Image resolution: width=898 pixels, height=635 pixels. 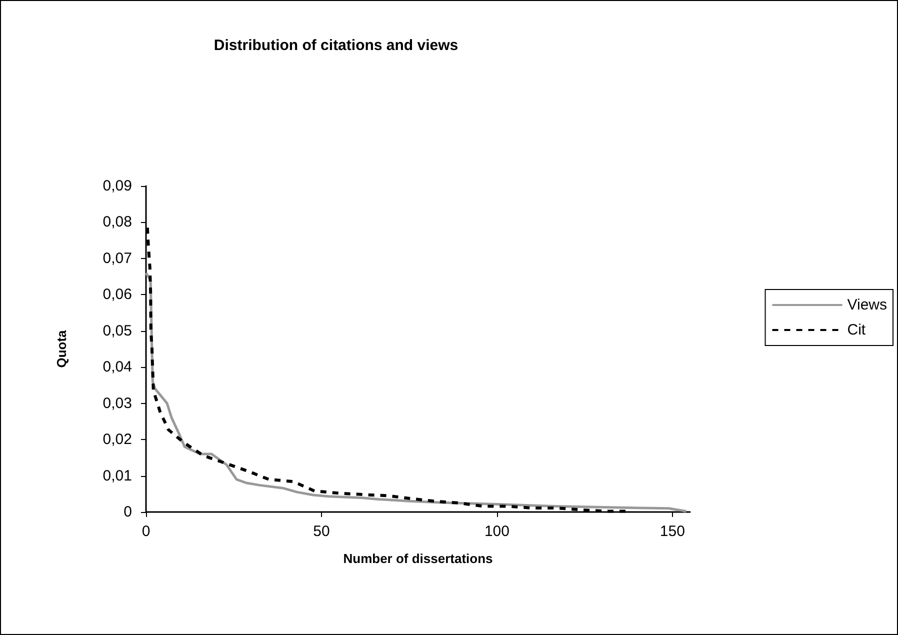 What do you see at coordinates (672, 531) in the screenshot?
I see `x-tick-label: 150` at bounding box center [672, 531].